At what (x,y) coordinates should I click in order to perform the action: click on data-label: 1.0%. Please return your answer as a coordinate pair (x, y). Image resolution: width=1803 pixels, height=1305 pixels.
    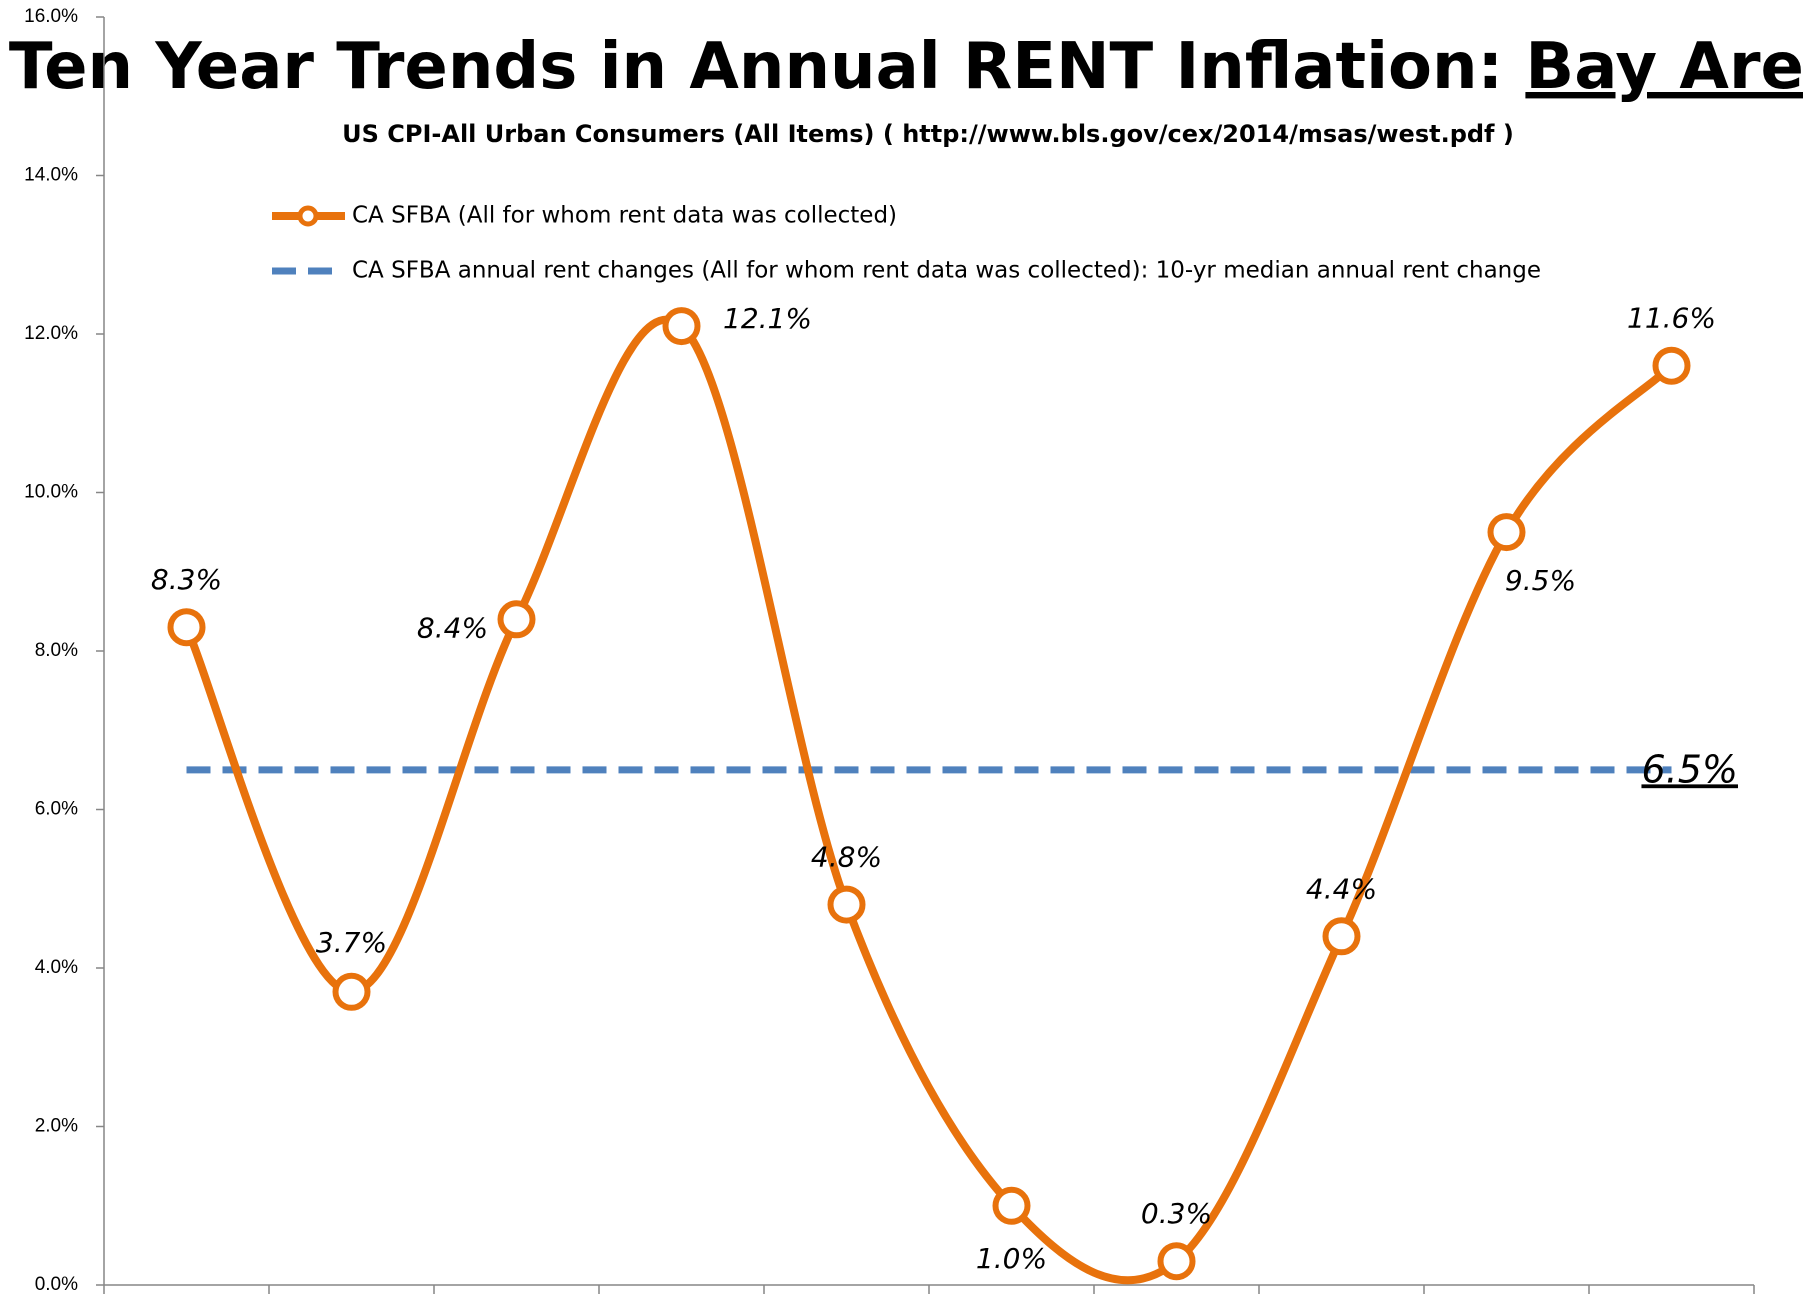
    Looking at the image, I should click on (1011, 1258).